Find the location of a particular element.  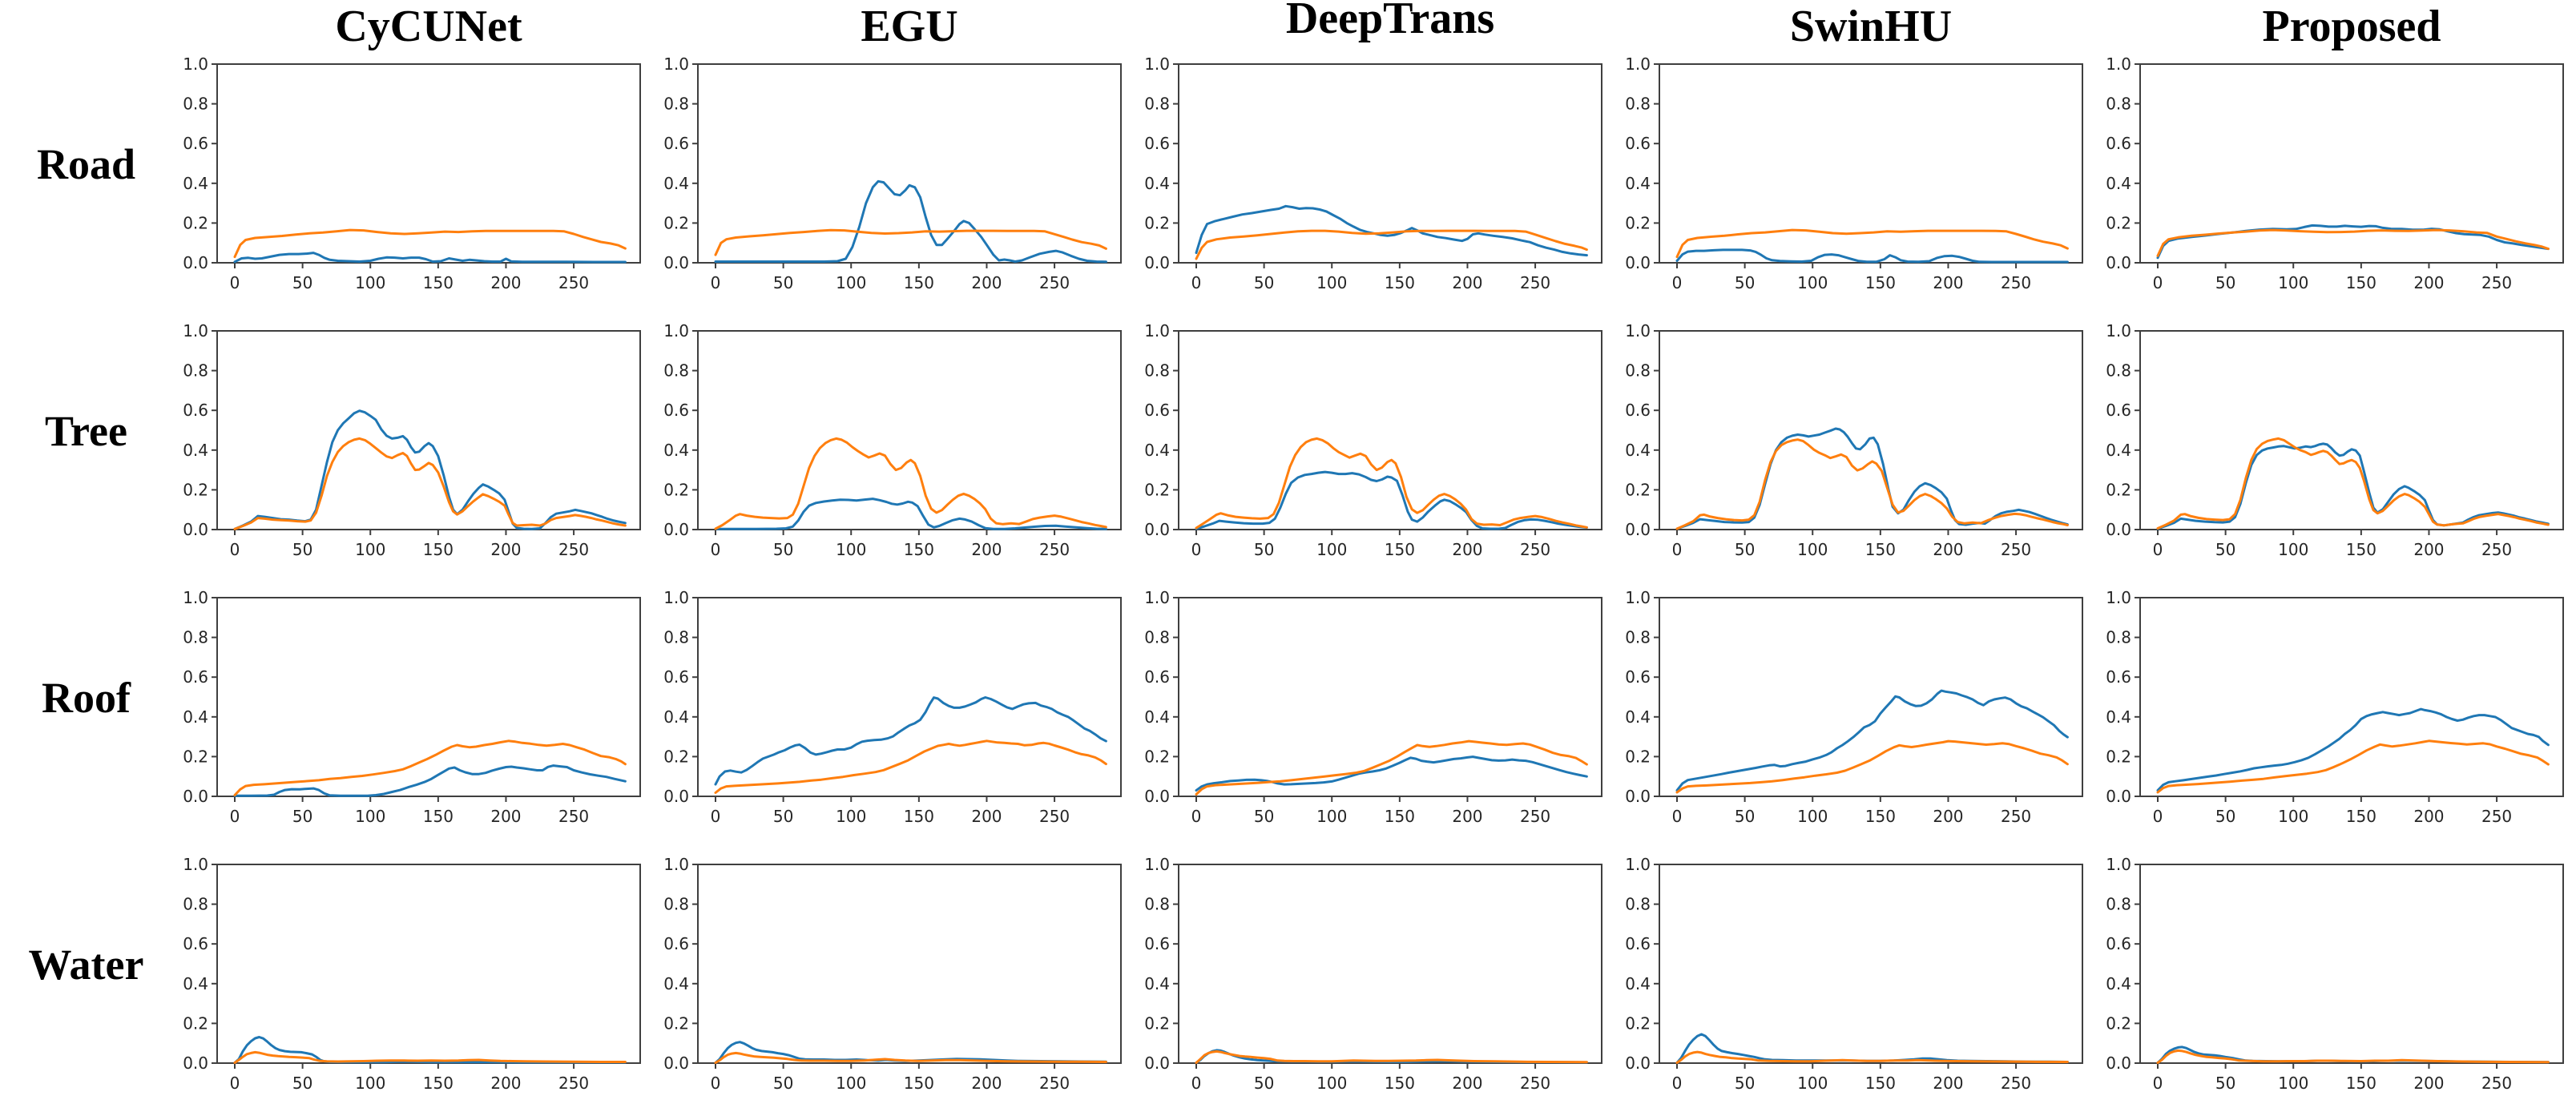

chart-cell-road-cycunet: 0.0 0.2 0.4 0.6 0.8 1.0 0 50 100 150 200 250 is located at coordinates (412, 187).